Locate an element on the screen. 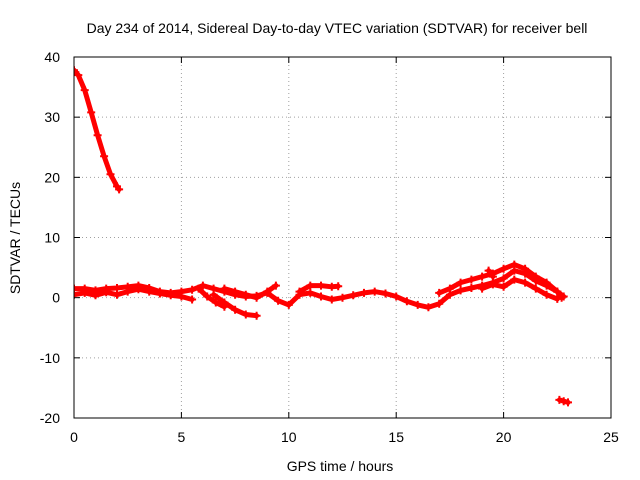  x-tick-label: 10 is located at coordinates (289, 437).